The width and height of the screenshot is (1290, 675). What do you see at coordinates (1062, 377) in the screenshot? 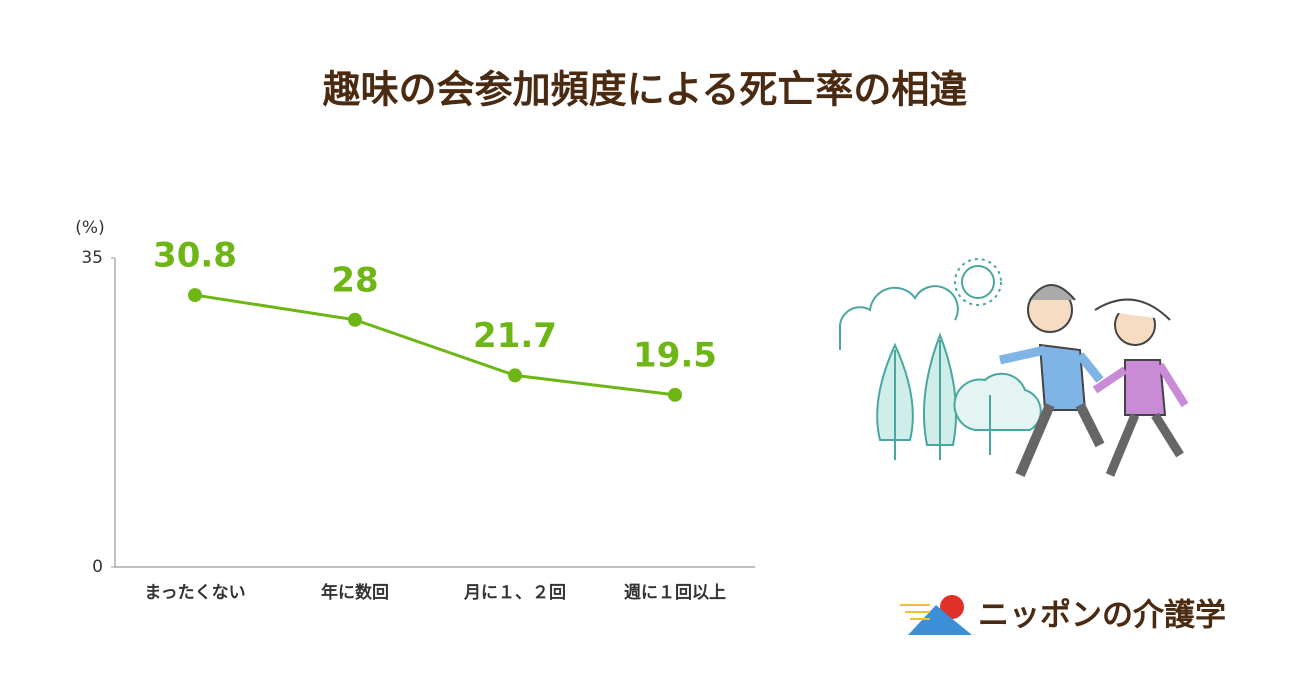
I see `man-body` at bounding box center [1062, 377].